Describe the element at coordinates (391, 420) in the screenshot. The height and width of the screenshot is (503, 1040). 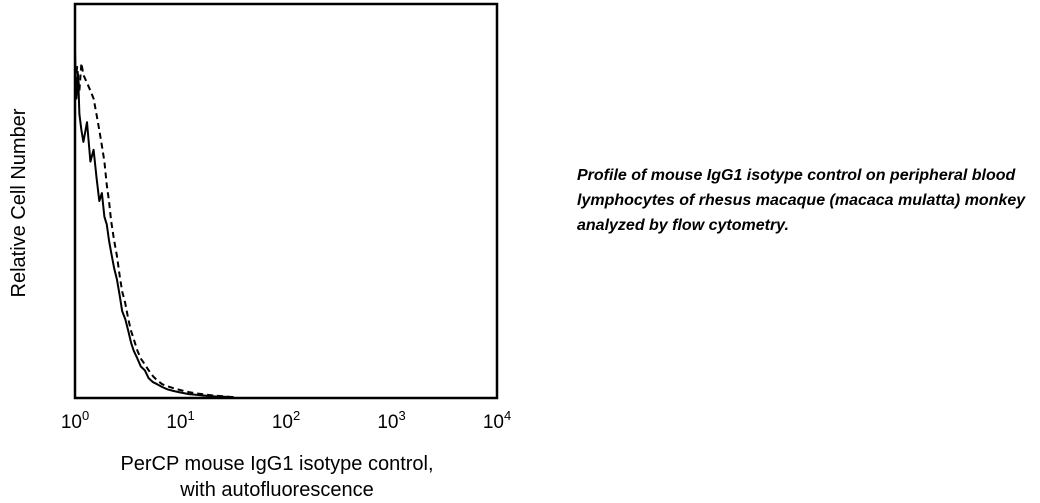
I see `x-tick-label: 10³` at that location.